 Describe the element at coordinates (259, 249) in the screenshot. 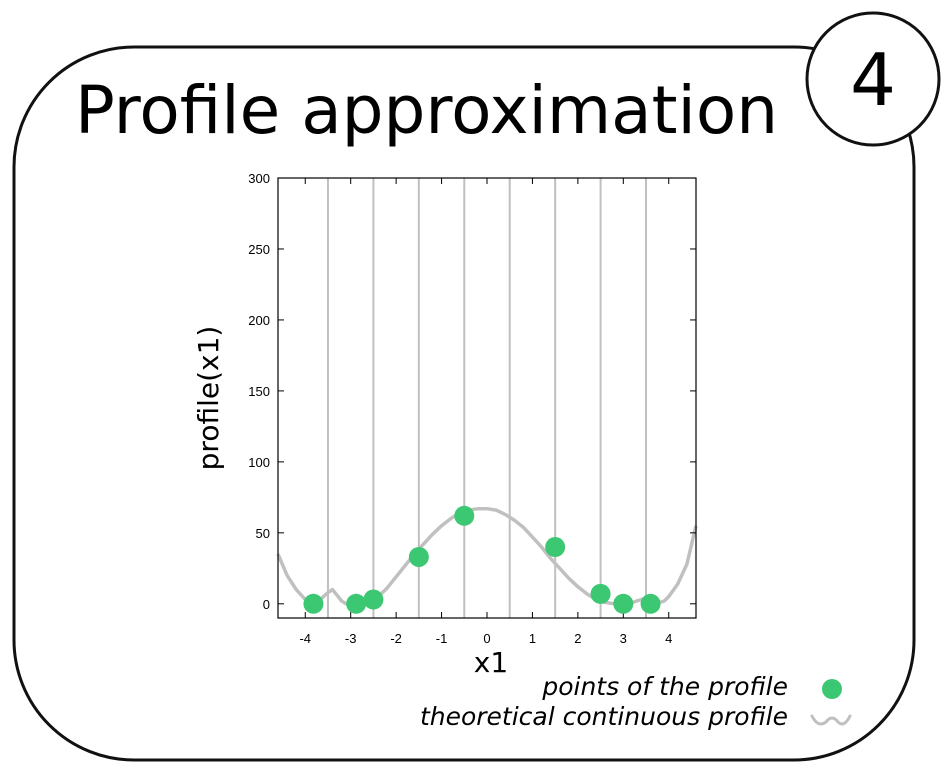

I see `y-tick-label: 250` at that location.